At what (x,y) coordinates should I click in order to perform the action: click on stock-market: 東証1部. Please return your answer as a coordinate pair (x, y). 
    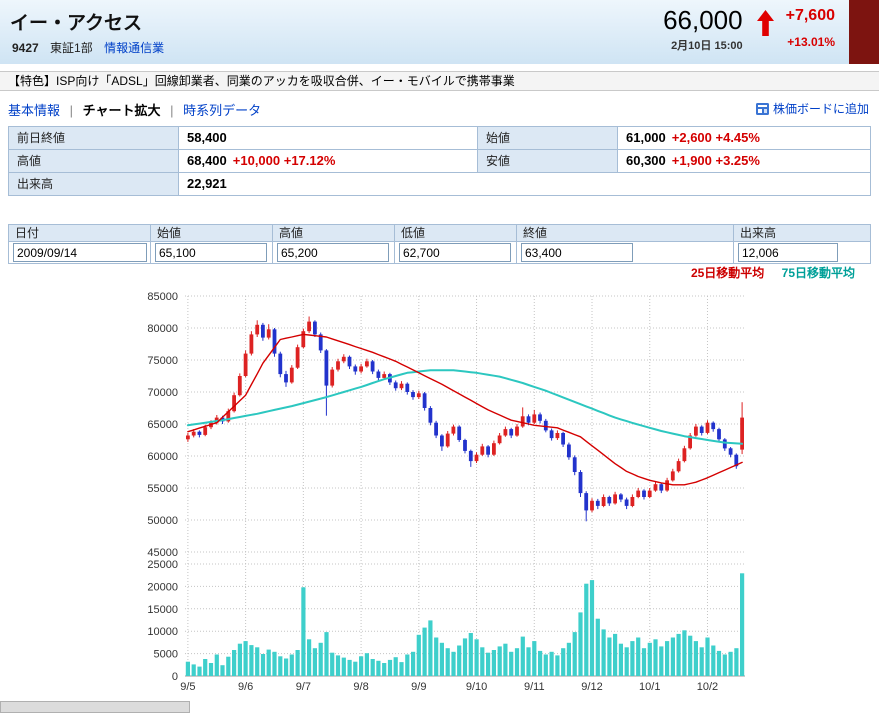
    Looking at the image, I should click on (71, 48).